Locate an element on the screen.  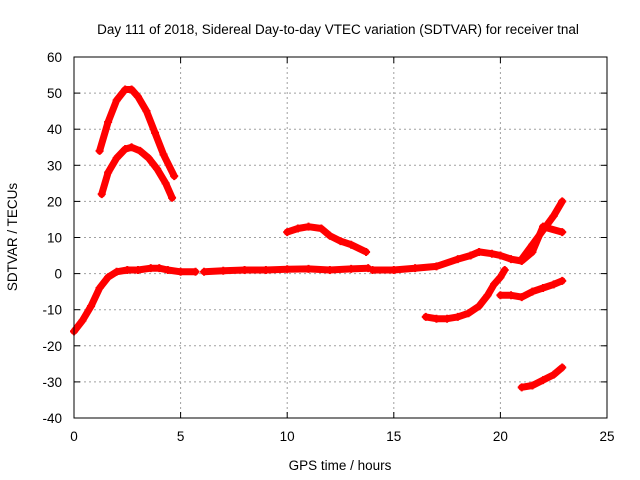
x-tick-label: 5 is located at coordinates (181, 436).